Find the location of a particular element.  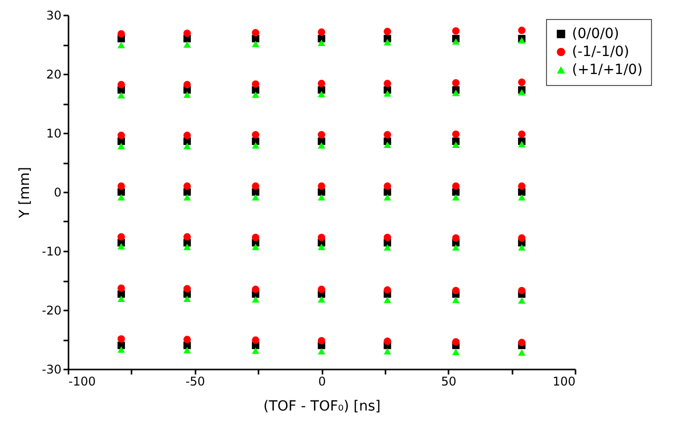

y-tick-label: 20 is located at coordinates (54, 75).